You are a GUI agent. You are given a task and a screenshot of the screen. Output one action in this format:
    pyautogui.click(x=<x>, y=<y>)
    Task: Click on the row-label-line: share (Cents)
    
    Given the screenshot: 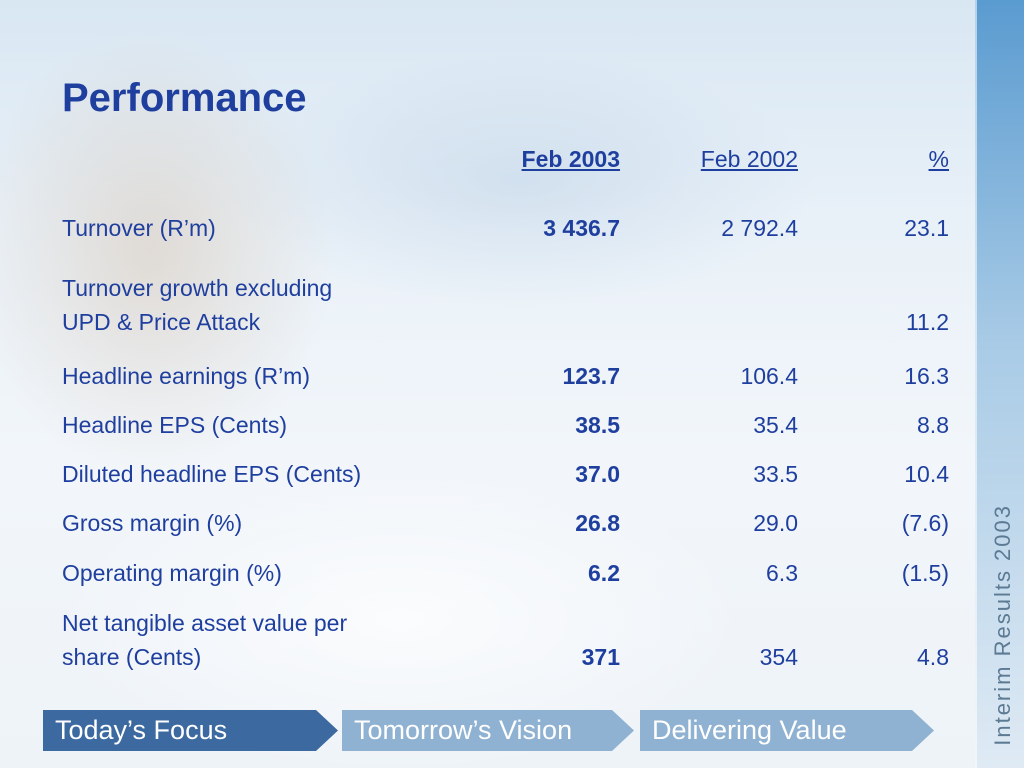 What is the action you would take?
    pyautogui.click(x=132, y=657)
    